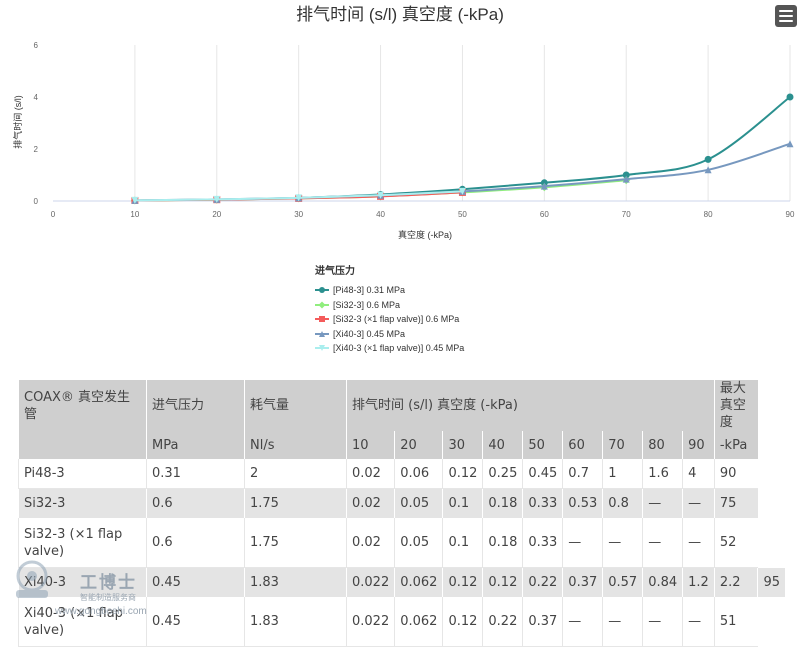  What do you see at coordinates (32, 579) in the screenshot?
I see `watermark-logo` at bounding box center [32, 579].